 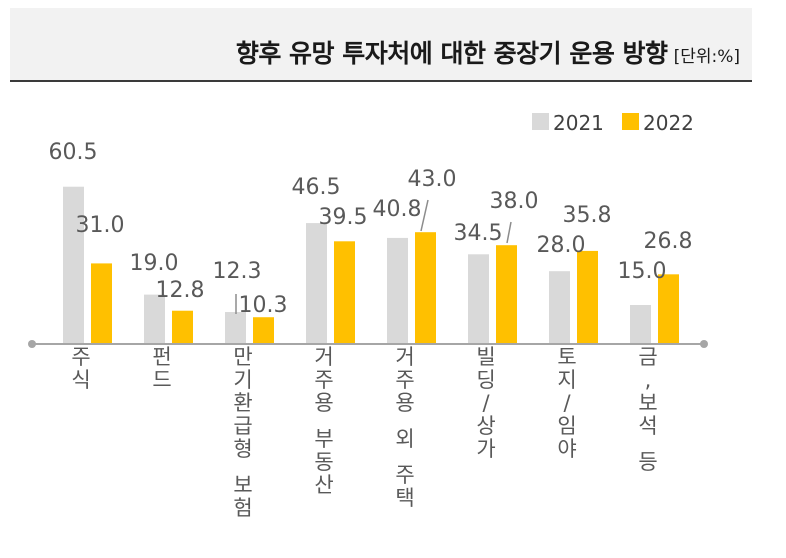 I want to click on value-label-2022-7: 26.8, so click(x=668, y=241).